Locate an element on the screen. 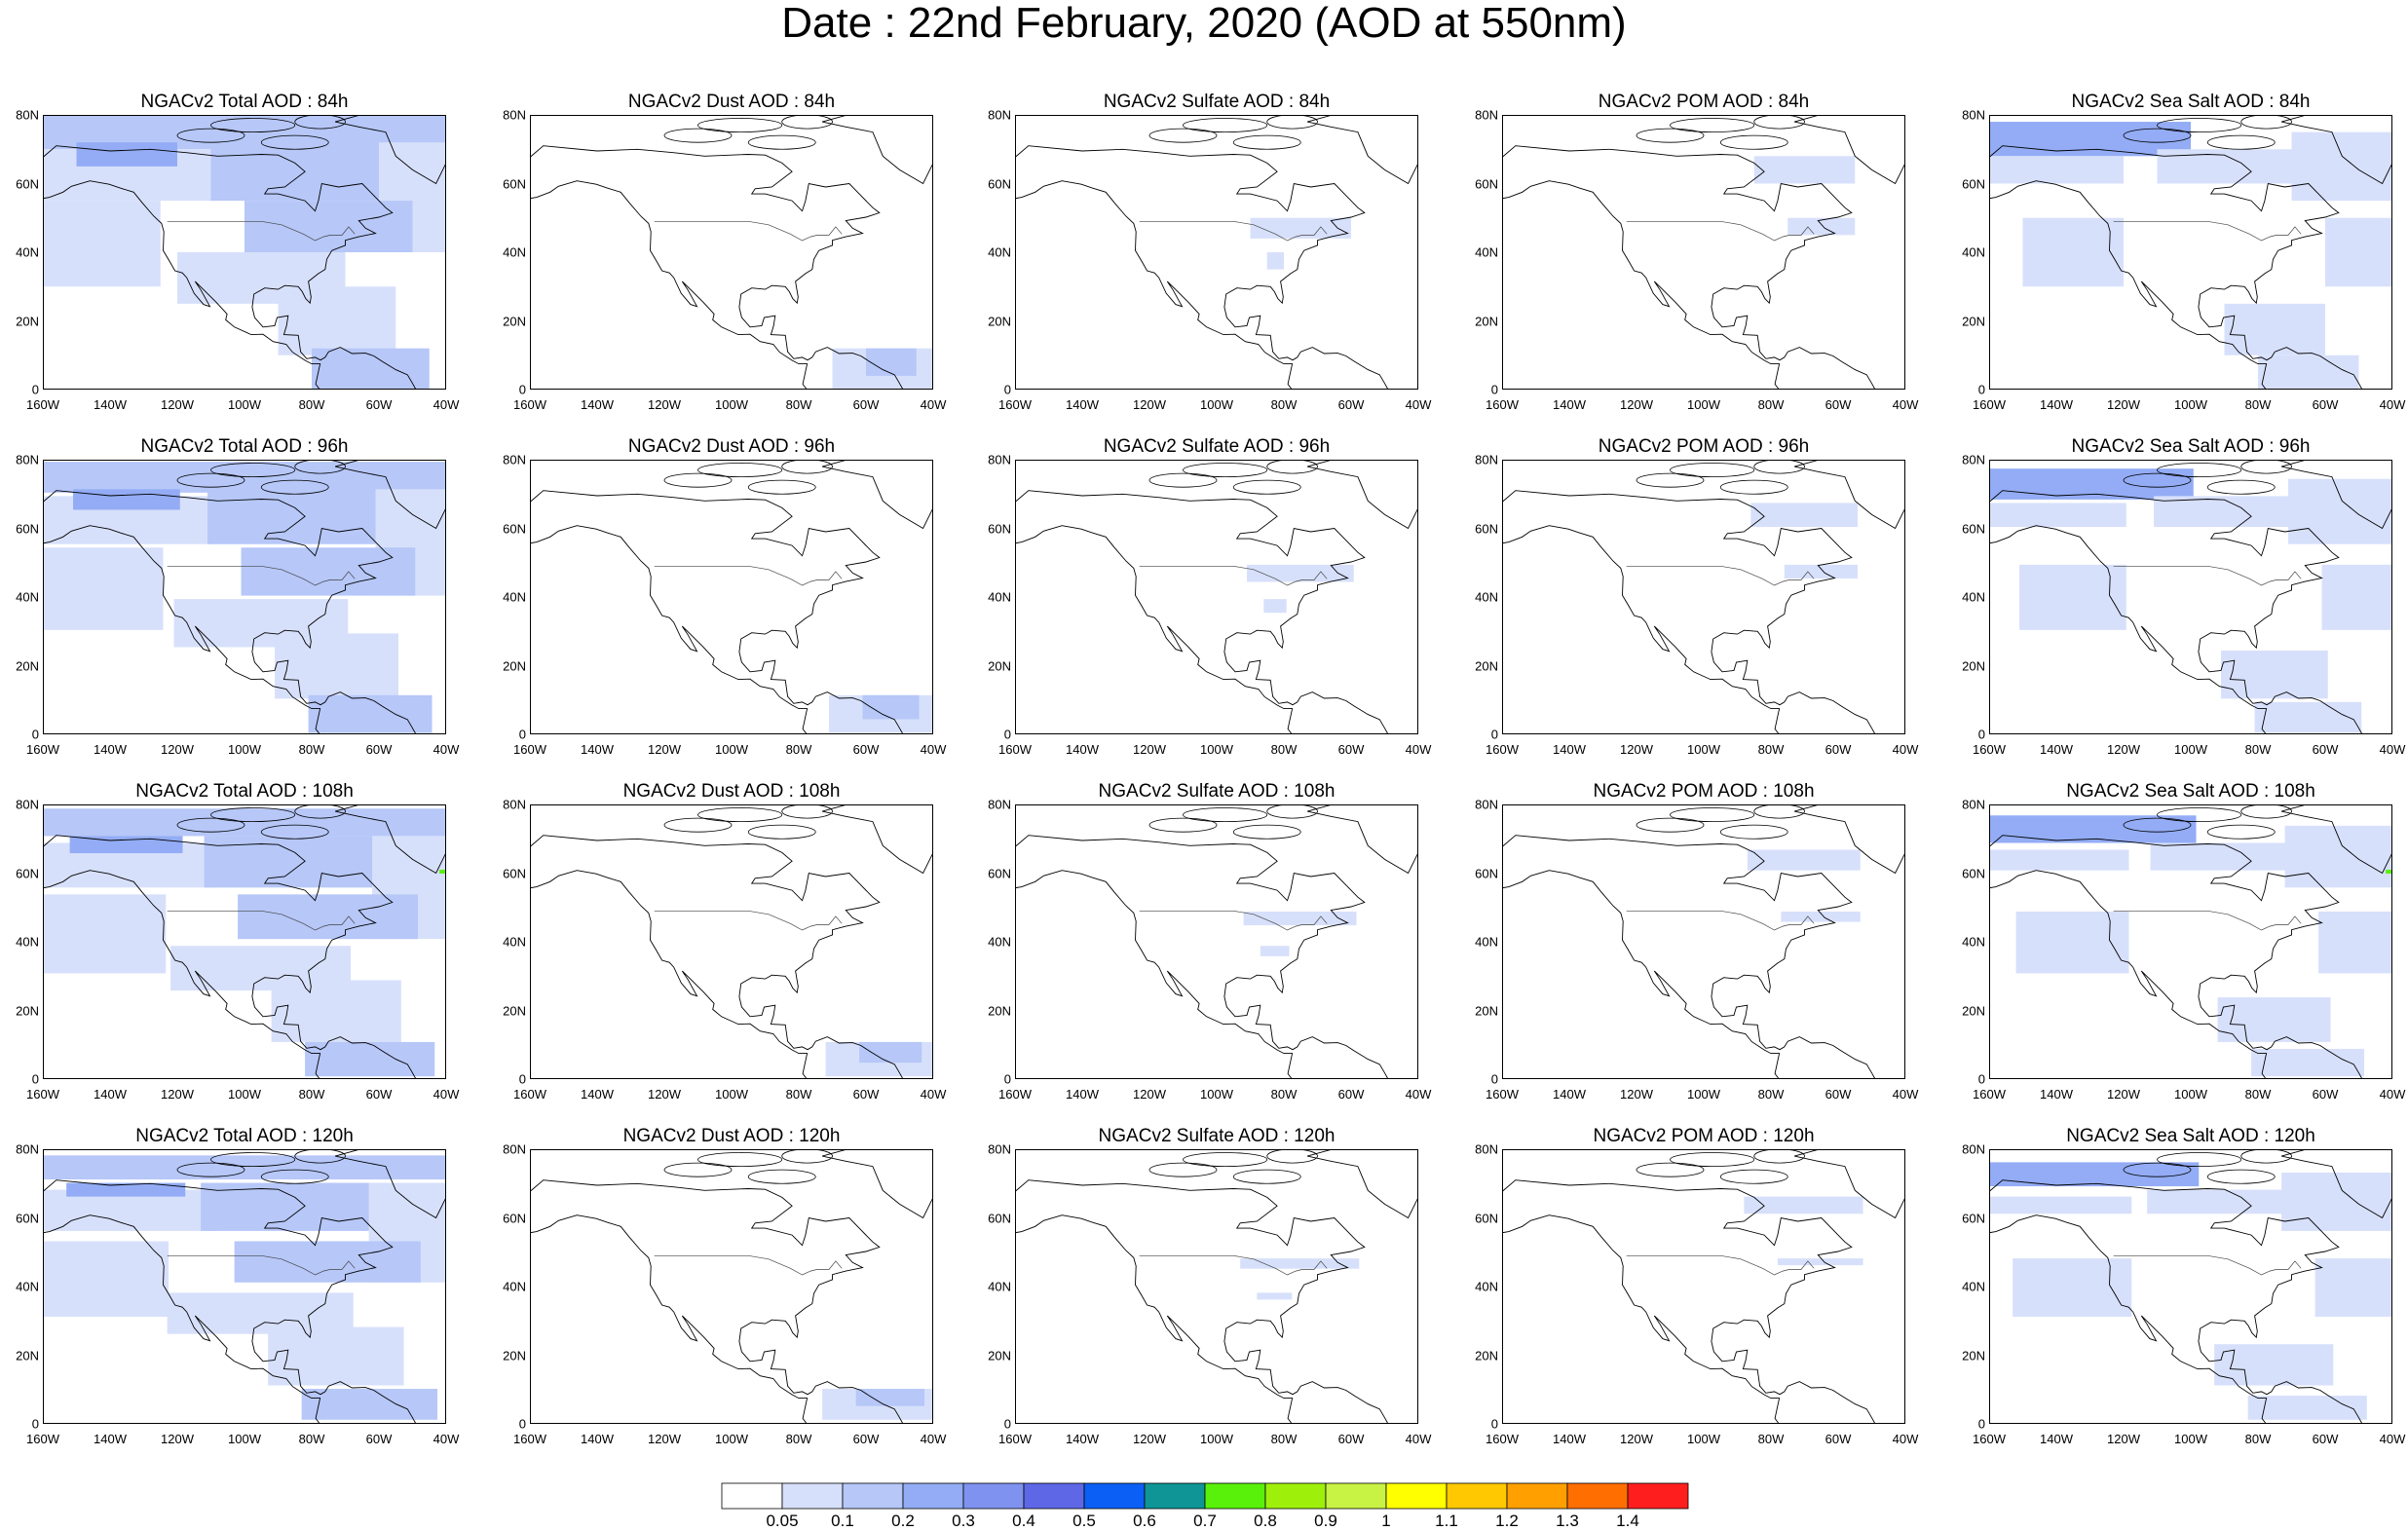 The width and height of the screenshot is (2408, 1531). panel-title: NGACv2 POM AOD : 84h is located at coordinates (1704, 102).